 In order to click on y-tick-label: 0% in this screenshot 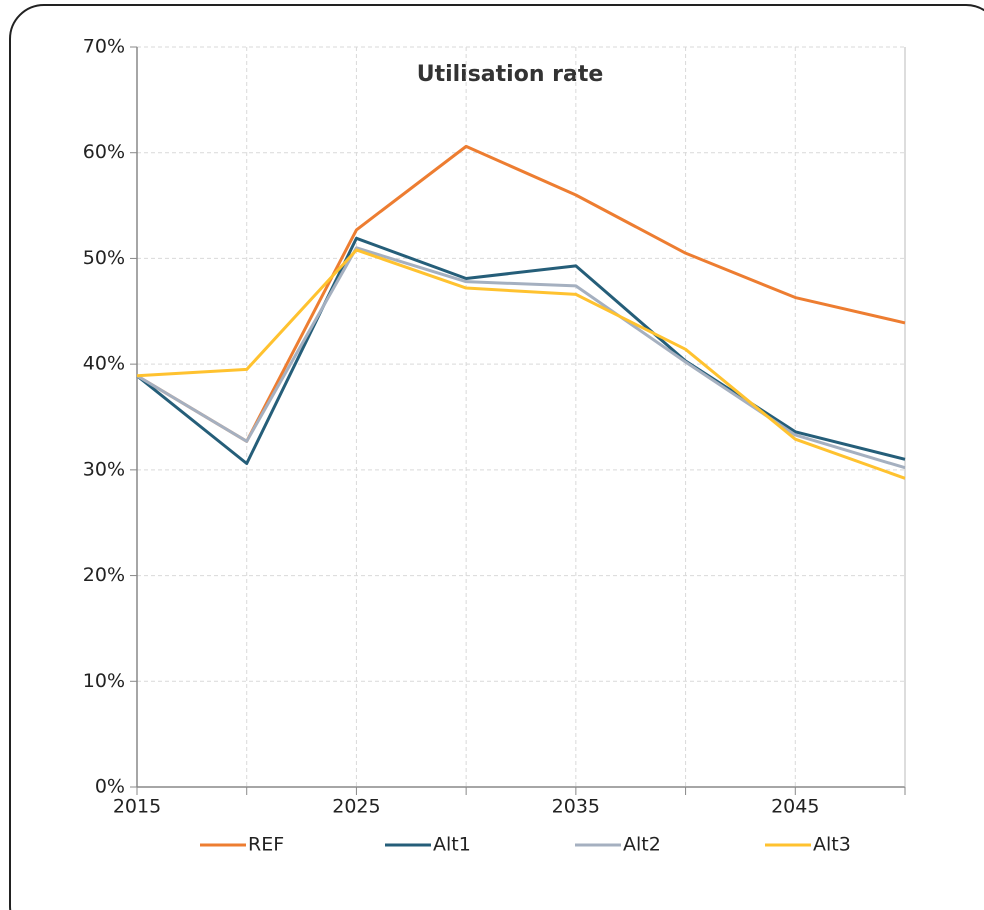, I will do `click(110, 787)`.